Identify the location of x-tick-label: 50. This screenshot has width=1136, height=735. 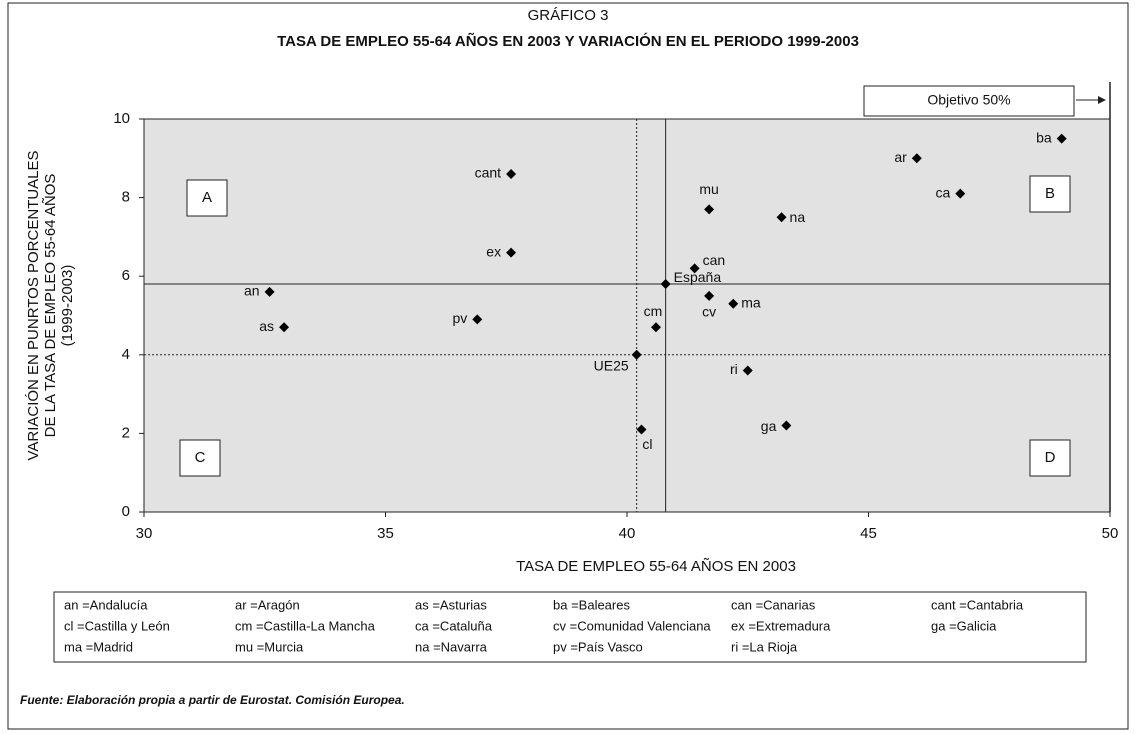
(1110, 533).